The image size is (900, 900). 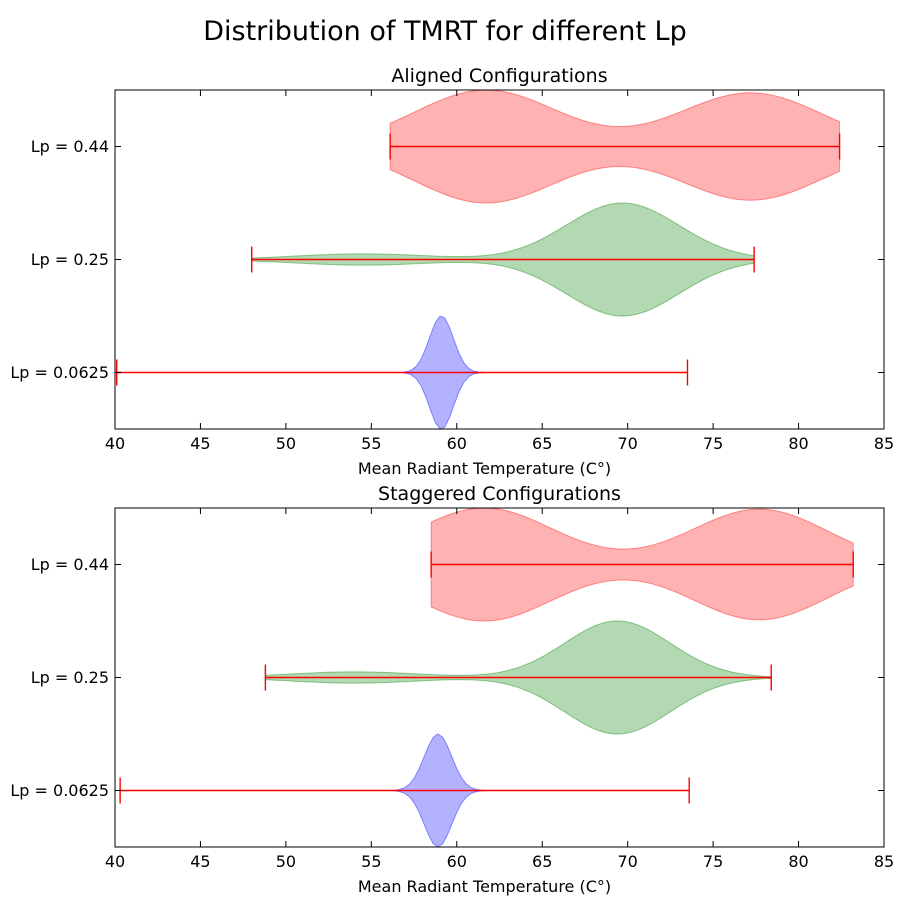 What do you see at coordinates (499, 76) in the screenshot?
I see `chart-title: Aligned Configurations` at bounding box center [499, 76].